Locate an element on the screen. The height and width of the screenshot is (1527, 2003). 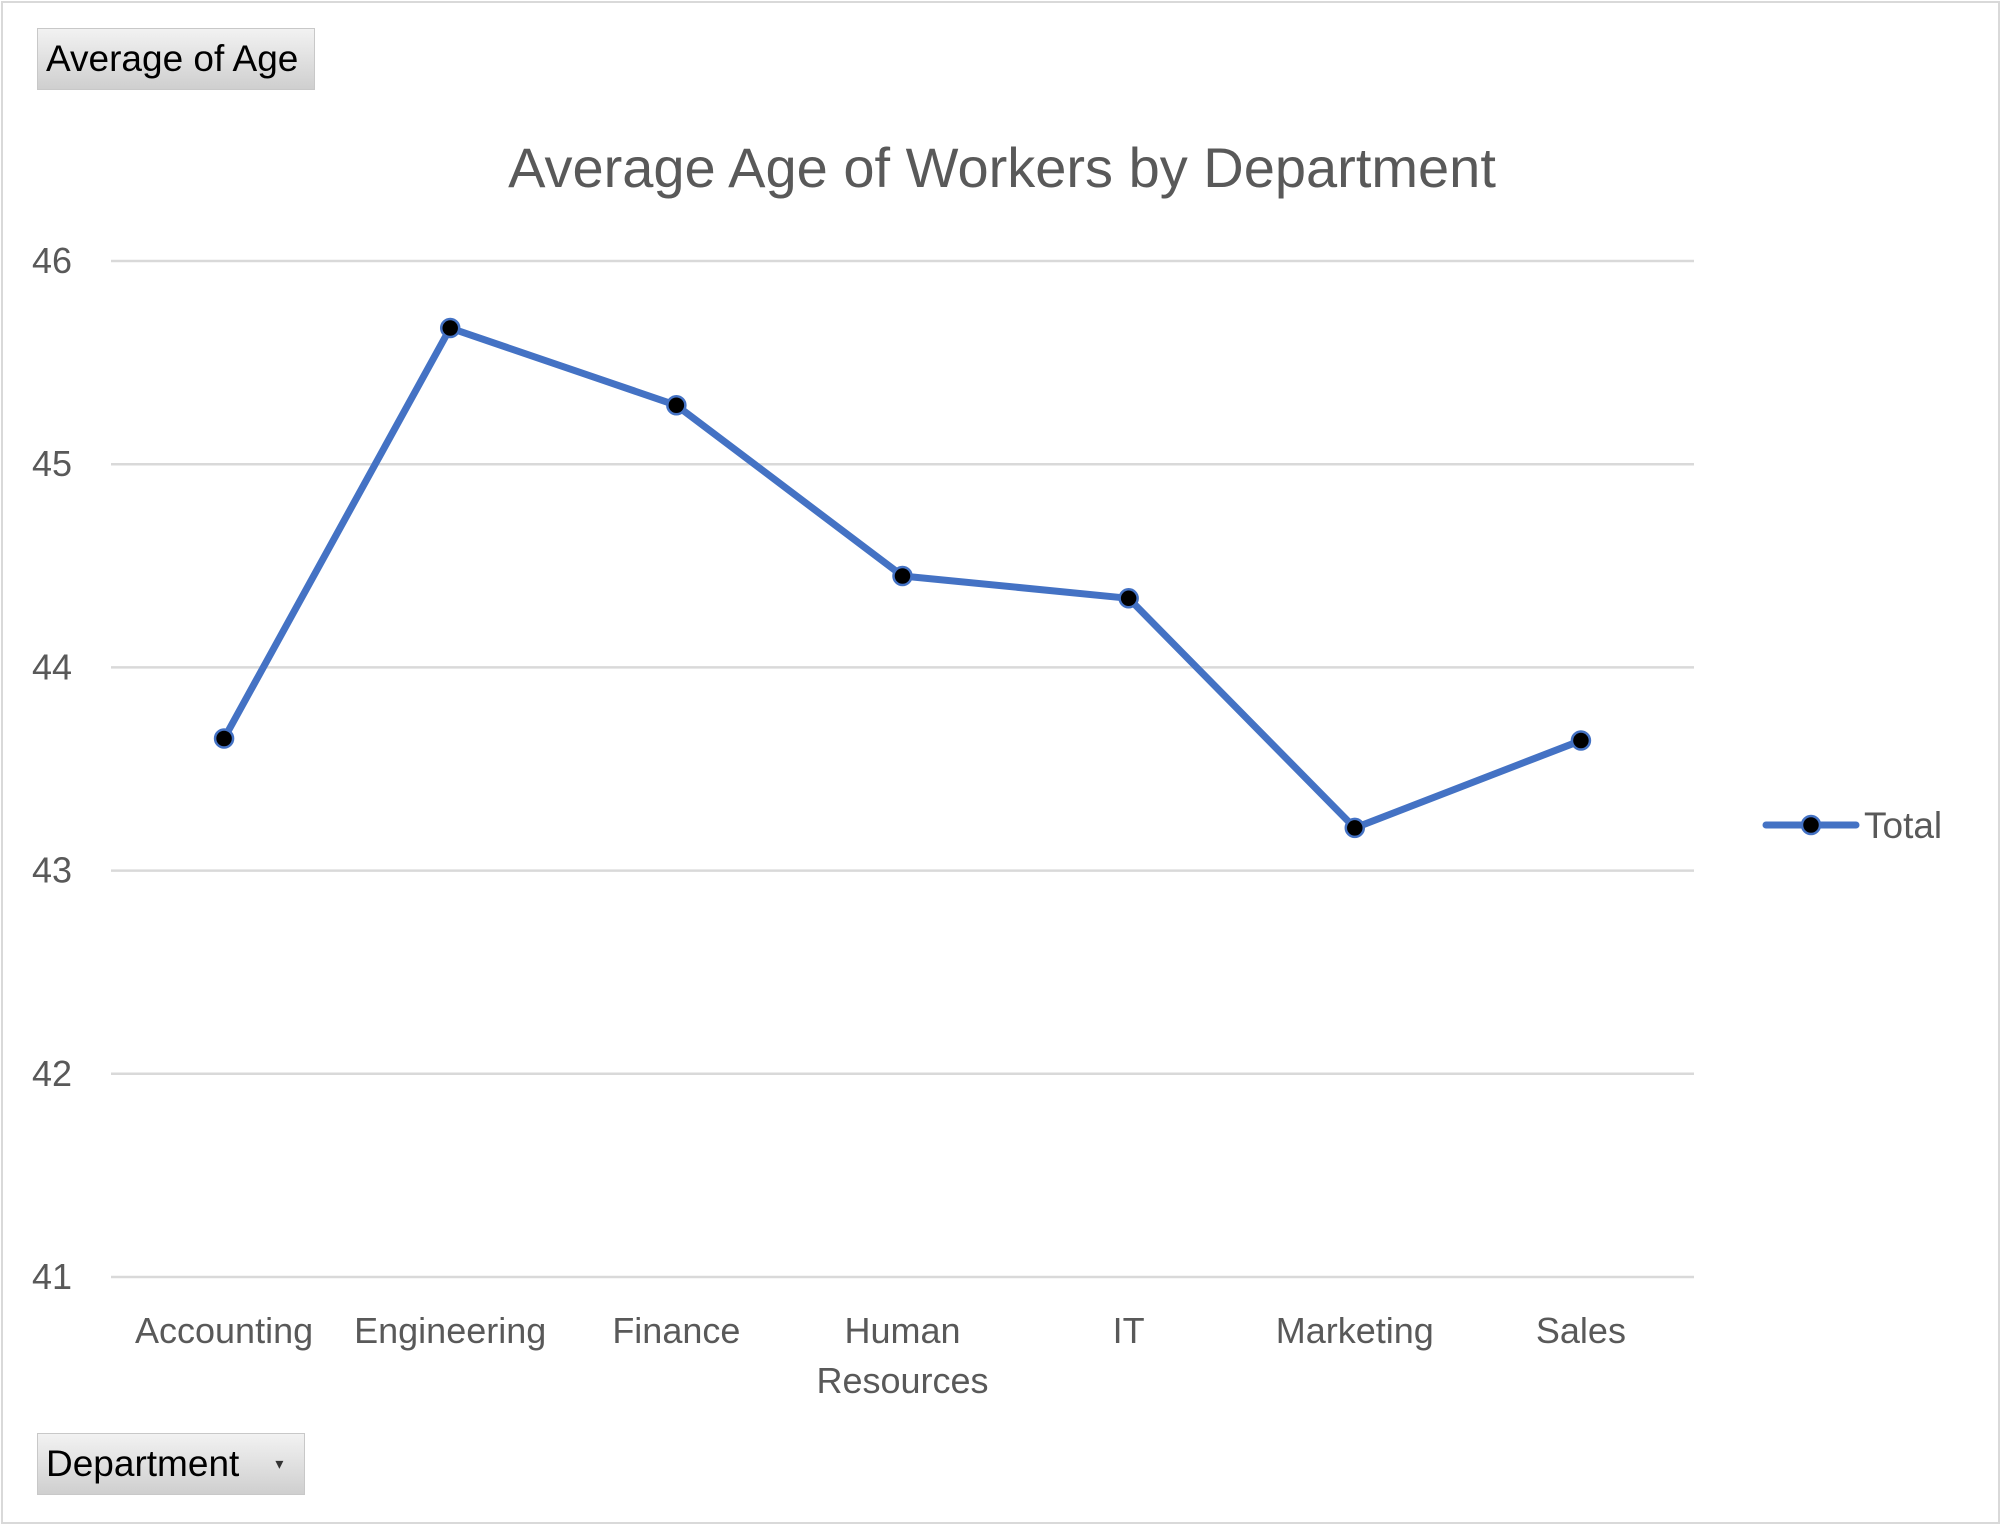
legend-label: Total is located at coordinates (1903, 825).